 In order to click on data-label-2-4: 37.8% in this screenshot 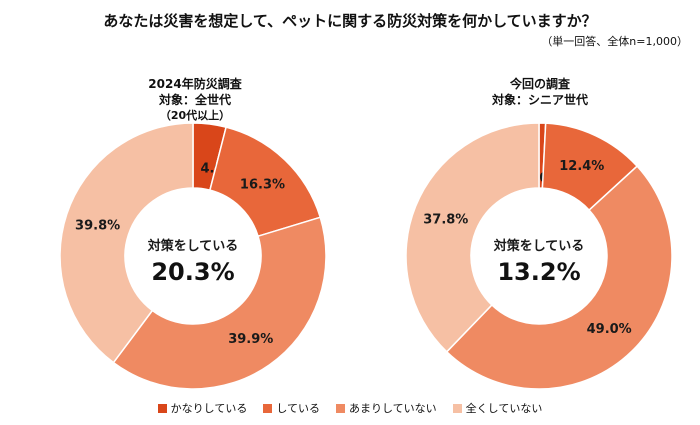, I will do `click(445, 219)`.